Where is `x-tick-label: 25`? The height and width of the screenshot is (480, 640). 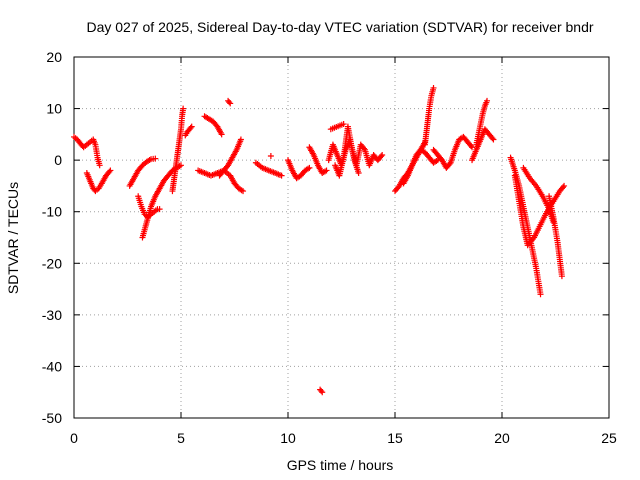
x-tick-label: 25 is located at coordinates (609, 438).